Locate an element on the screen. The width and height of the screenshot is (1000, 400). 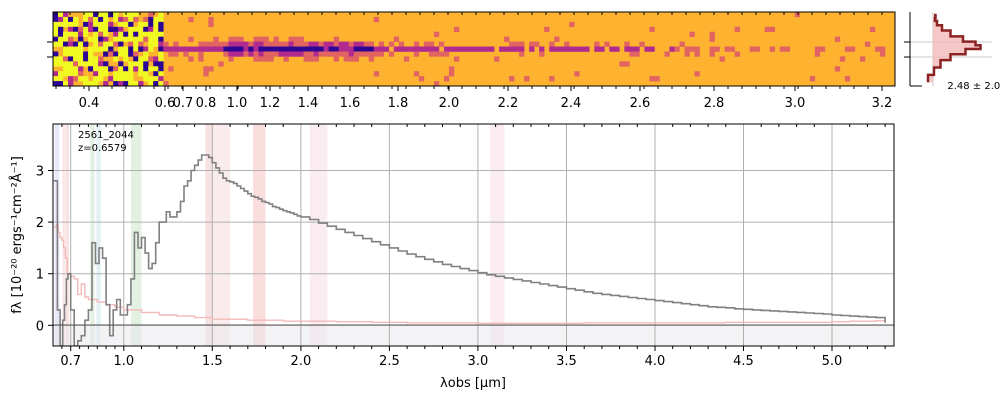
spectrum-2d-x-tick-label: 1.2 is located at coordinates (270, 103).